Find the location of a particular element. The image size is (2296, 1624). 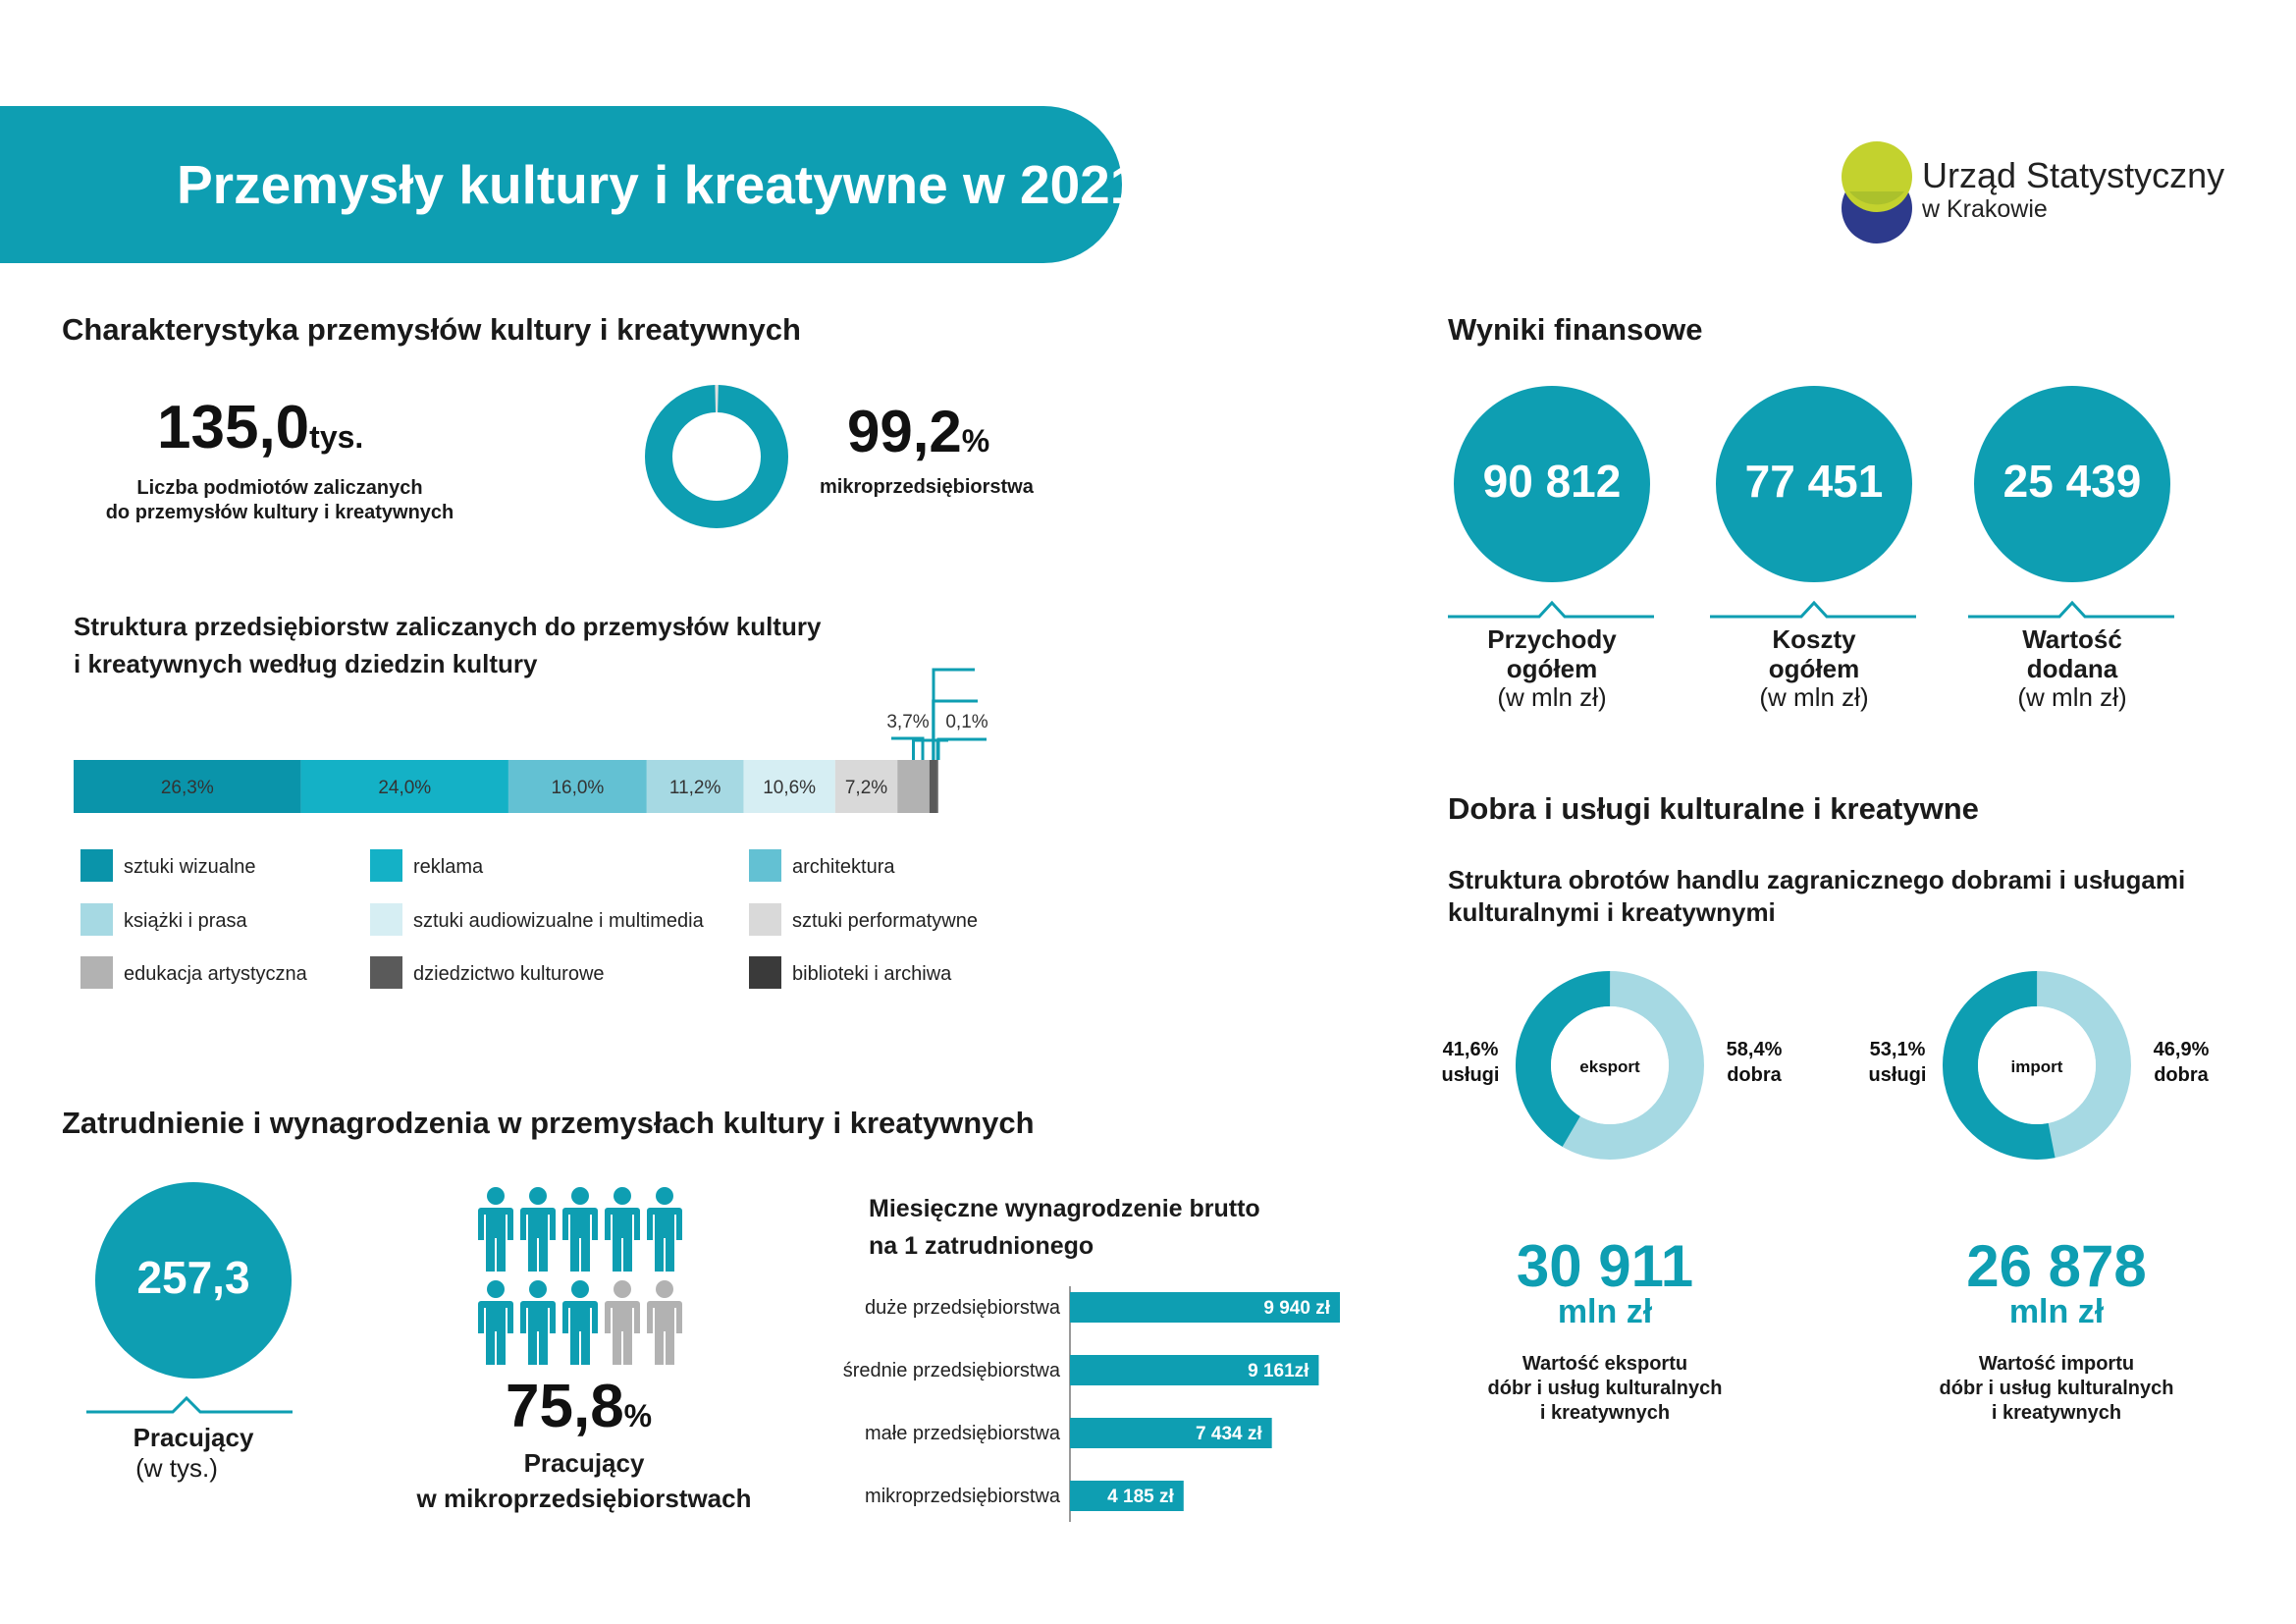

finance-label-2: Koszty ogółem is located at coordinates (1814, 653).